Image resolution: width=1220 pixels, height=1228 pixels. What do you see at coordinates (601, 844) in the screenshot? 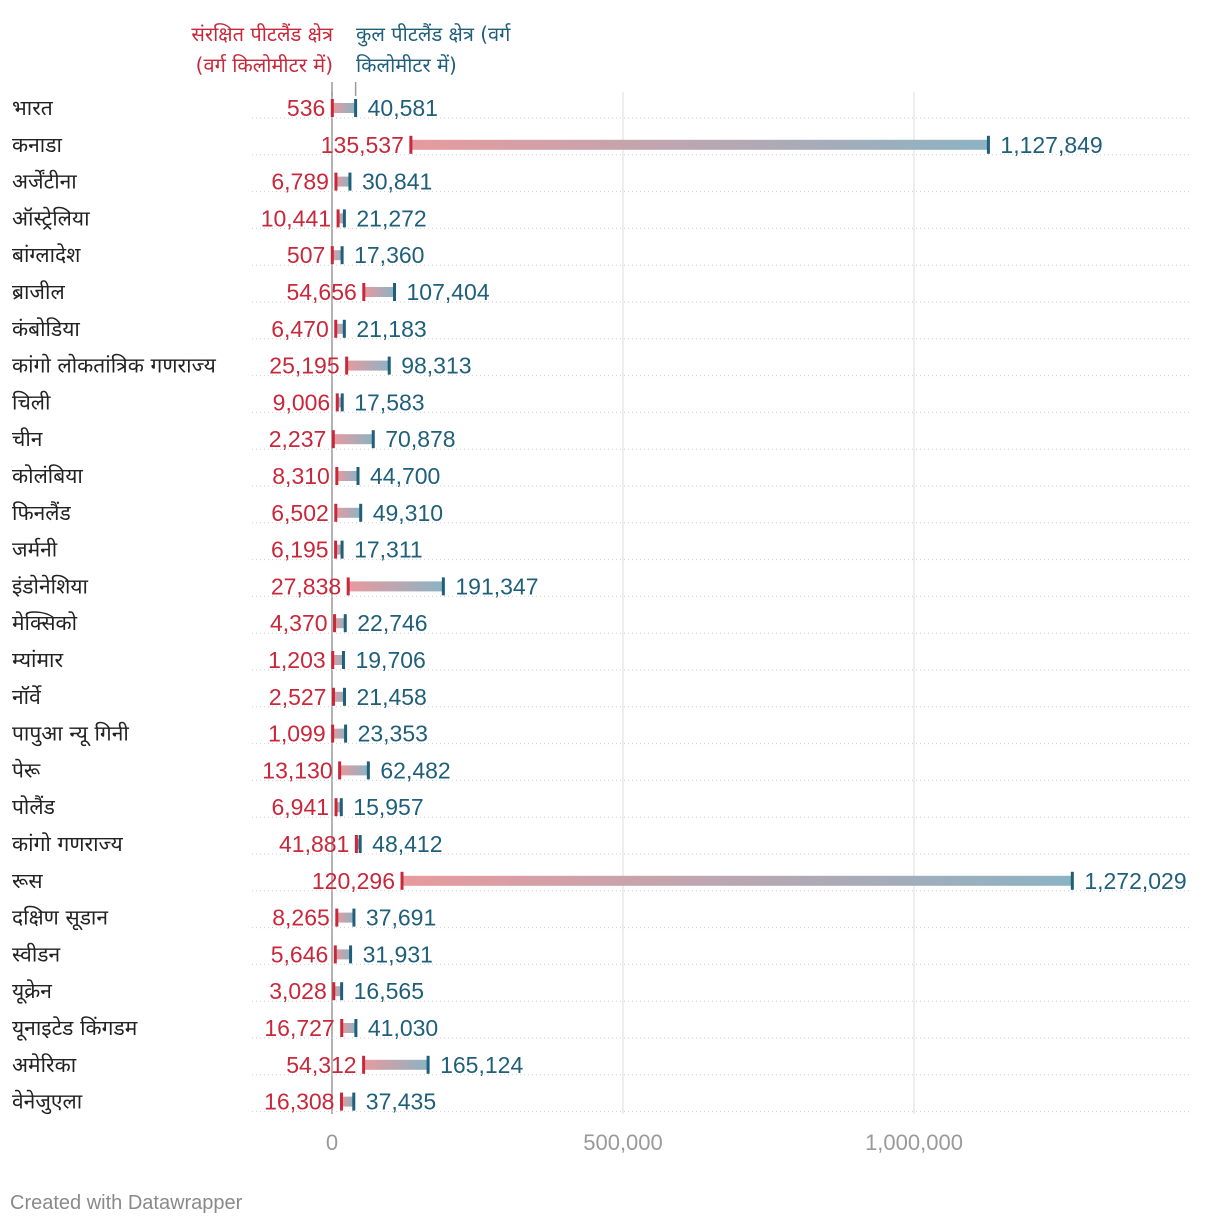
I see `row-20: कांगो गणराज्य 41,881 48,412` at bounding box center [601, 844].